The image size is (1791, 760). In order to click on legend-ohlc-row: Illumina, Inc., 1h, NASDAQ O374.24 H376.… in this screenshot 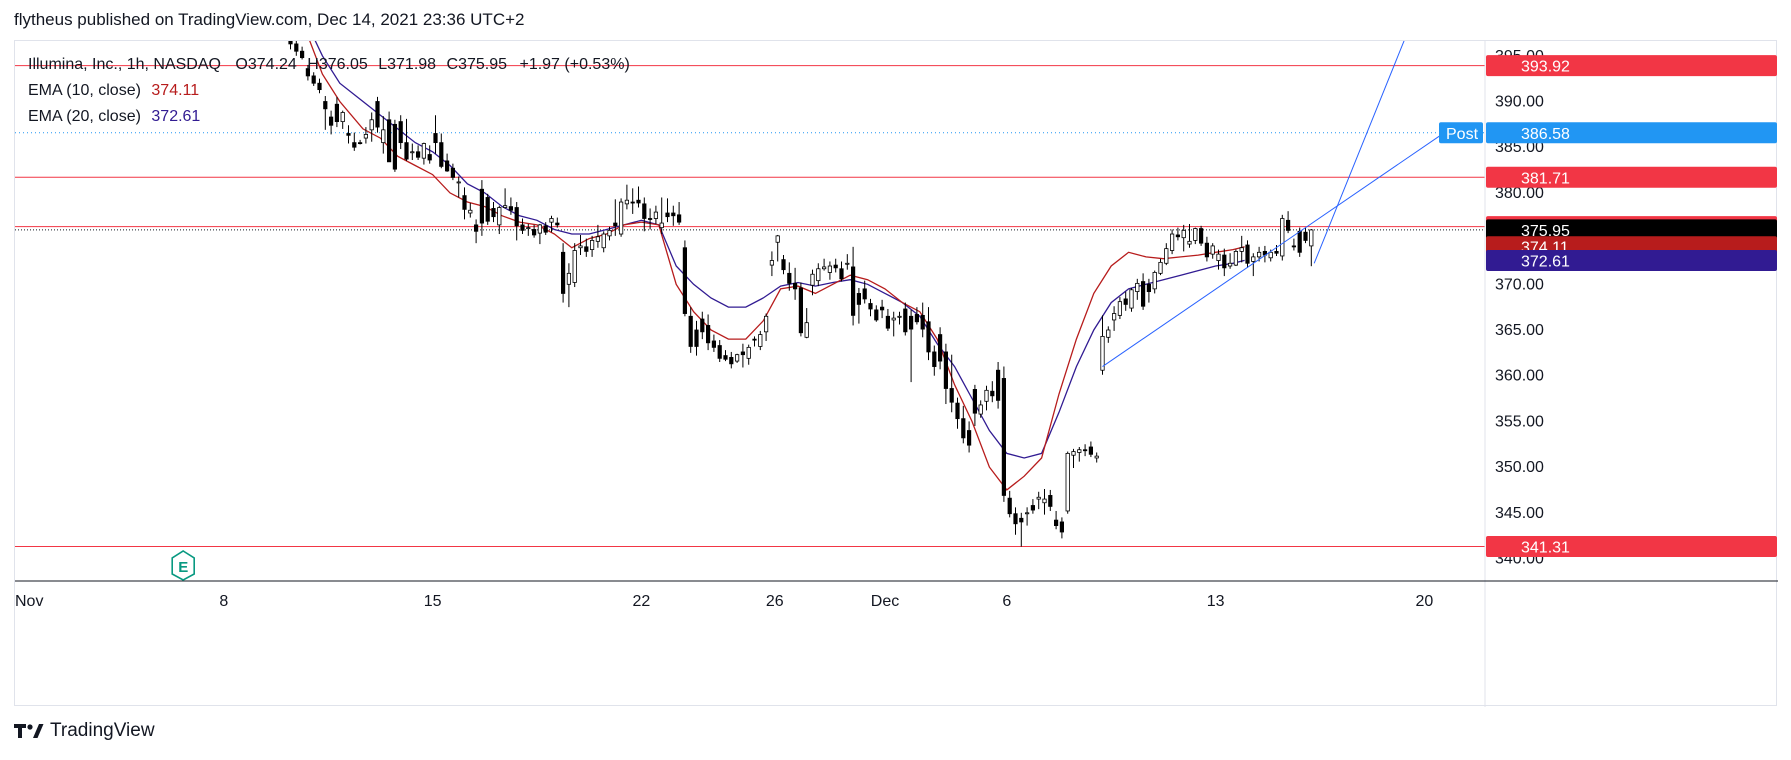, I will do `click(329, 65)`.